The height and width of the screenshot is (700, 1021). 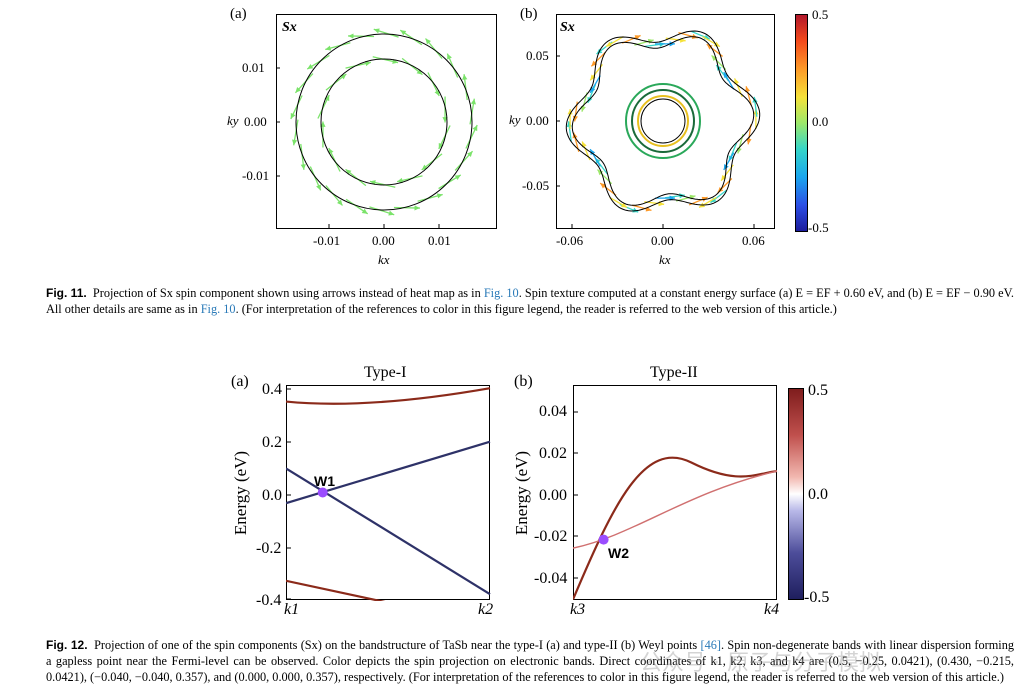 What do you see at coordinates (537, 55) in the screenshot?
I see `fig11b-ytick: 0.05` at bounding box center [537, 55].